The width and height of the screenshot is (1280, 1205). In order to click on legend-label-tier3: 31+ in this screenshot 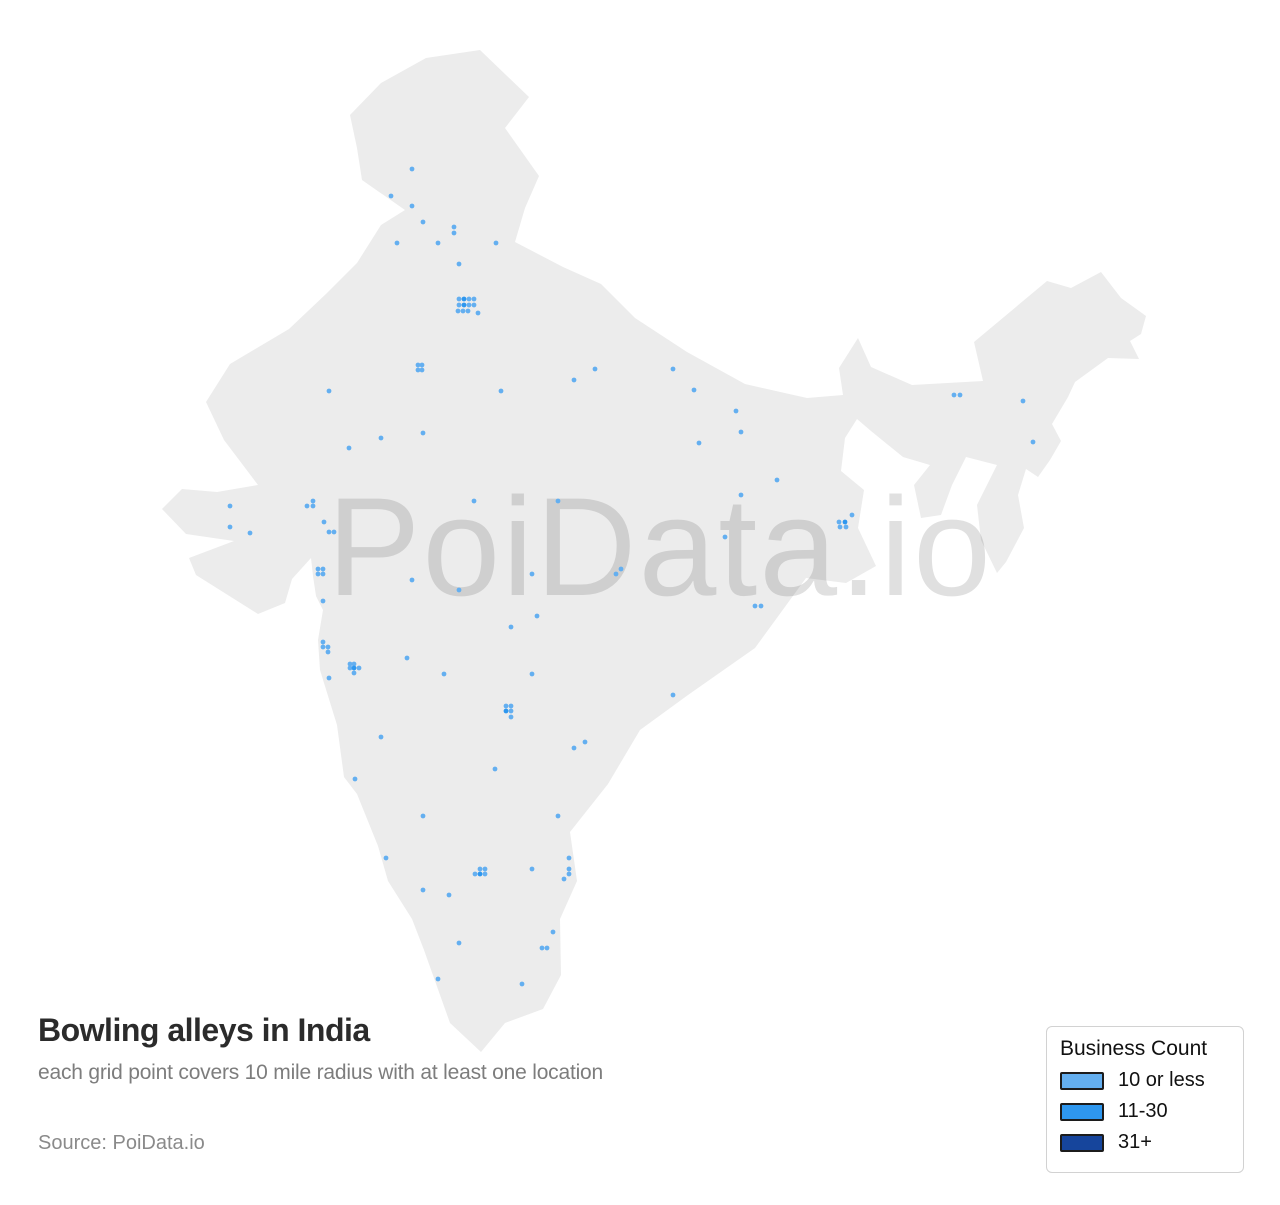, I will do `click(1135, 1142)`.